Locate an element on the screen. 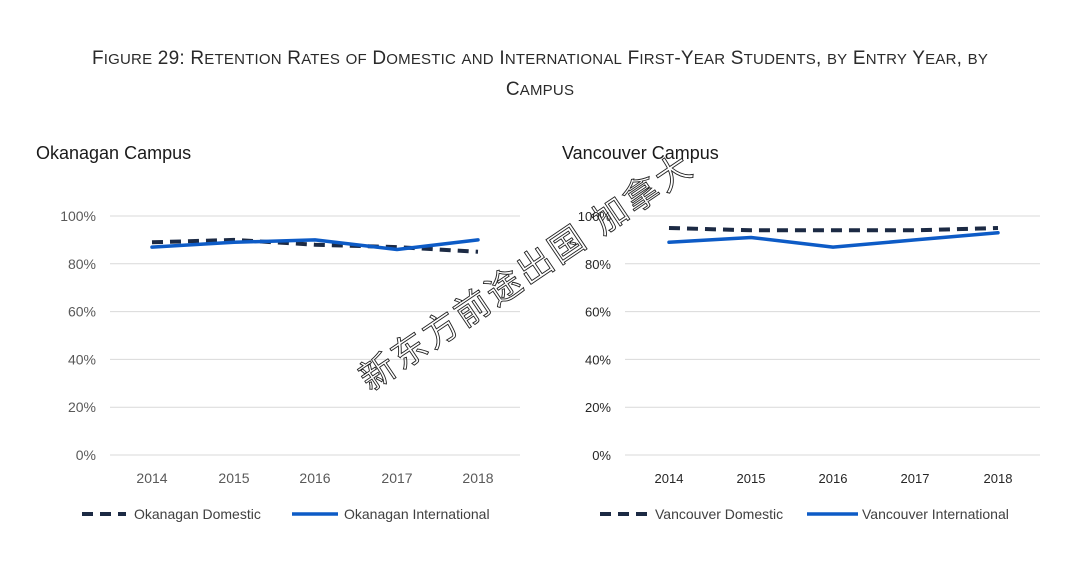  okanagan-legend-label: Okanagan Domestic is located at coordinates (197, 514).